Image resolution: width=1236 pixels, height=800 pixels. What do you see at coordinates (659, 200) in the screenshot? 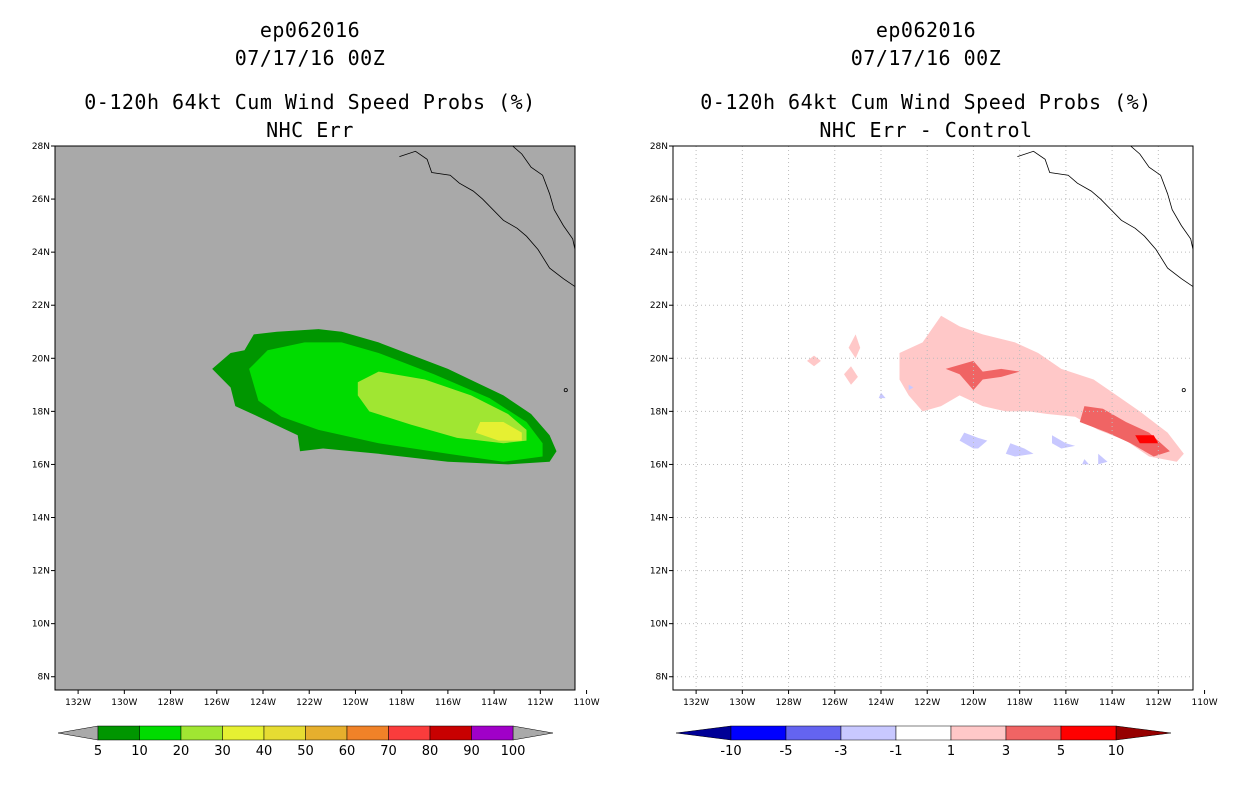
I see `right-ytick-label-26N: 26N` at bounding box center [659, 200].